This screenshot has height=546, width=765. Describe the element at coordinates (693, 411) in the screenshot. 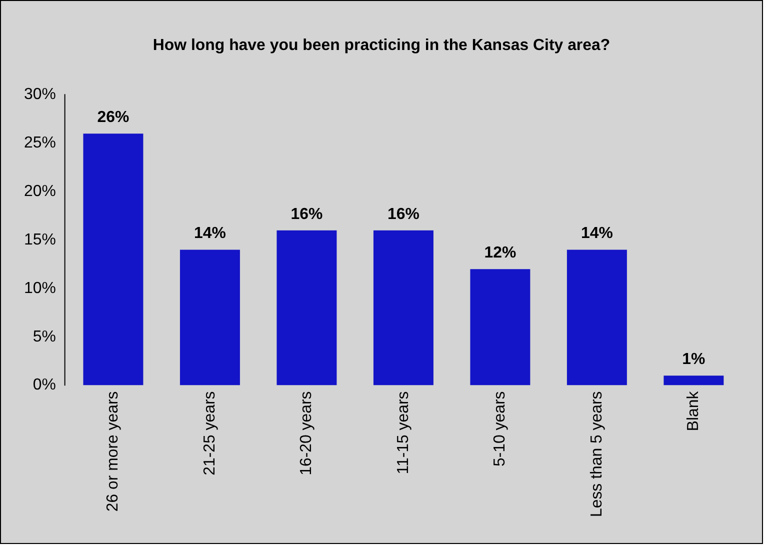

I see `x-tick-label: Blank` at that location.